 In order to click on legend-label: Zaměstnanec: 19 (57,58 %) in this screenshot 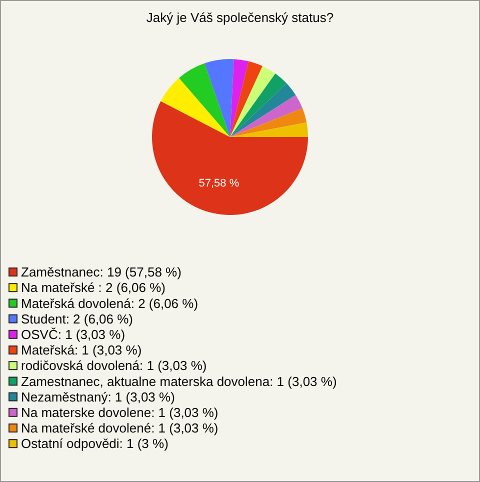, I will do `click(101, 272)`.